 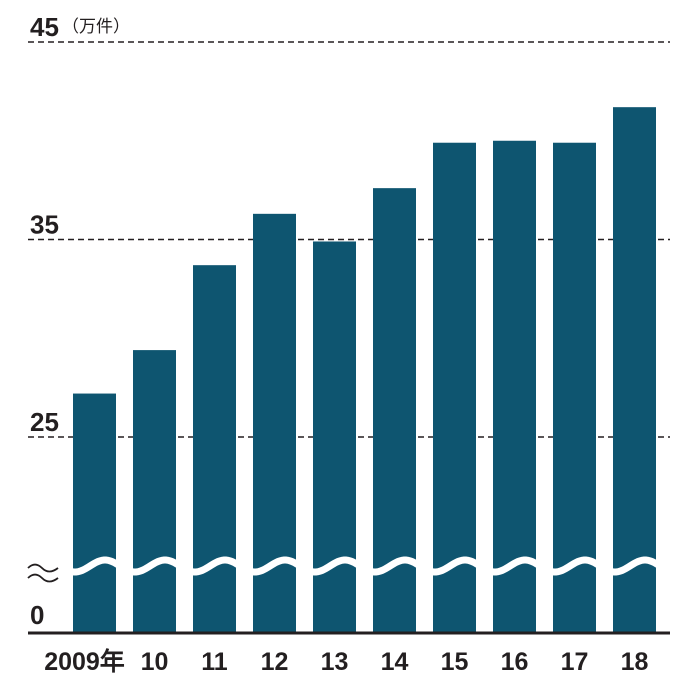 I want to click on axis-break-marks, so click(x=344, y=569).